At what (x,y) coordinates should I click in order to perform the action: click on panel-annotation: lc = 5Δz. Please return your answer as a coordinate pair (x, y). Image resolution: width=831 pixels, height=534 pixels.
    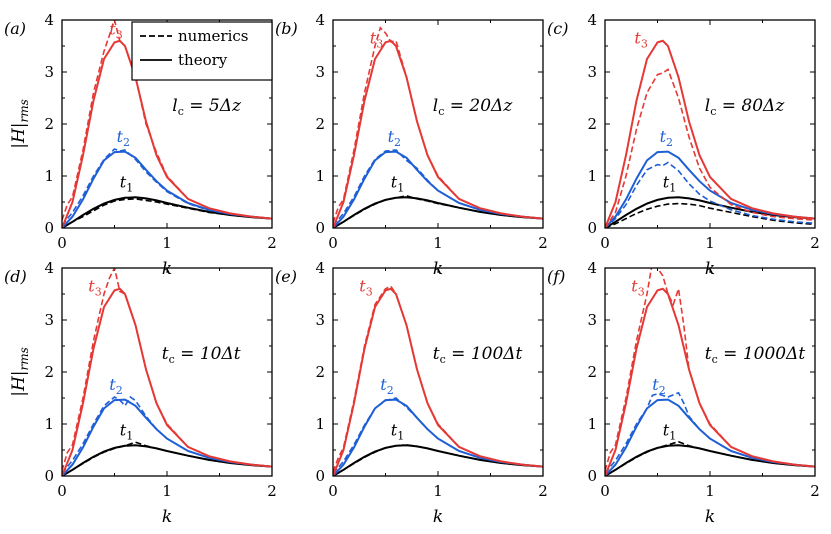
    Looking at the image, I should click on (207, 107).